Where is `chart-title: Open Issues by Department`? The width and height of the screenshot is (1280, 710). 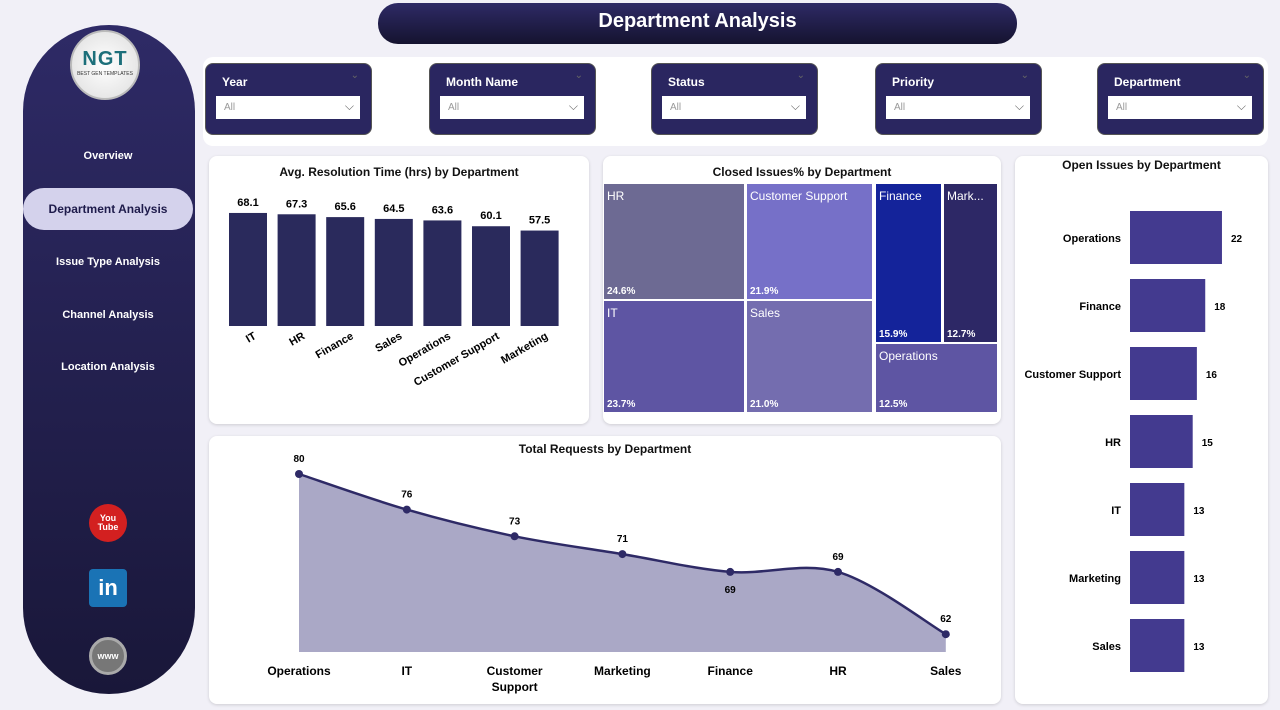 chart-title: Open Issues by Department is located at coordinates (1141, 165).